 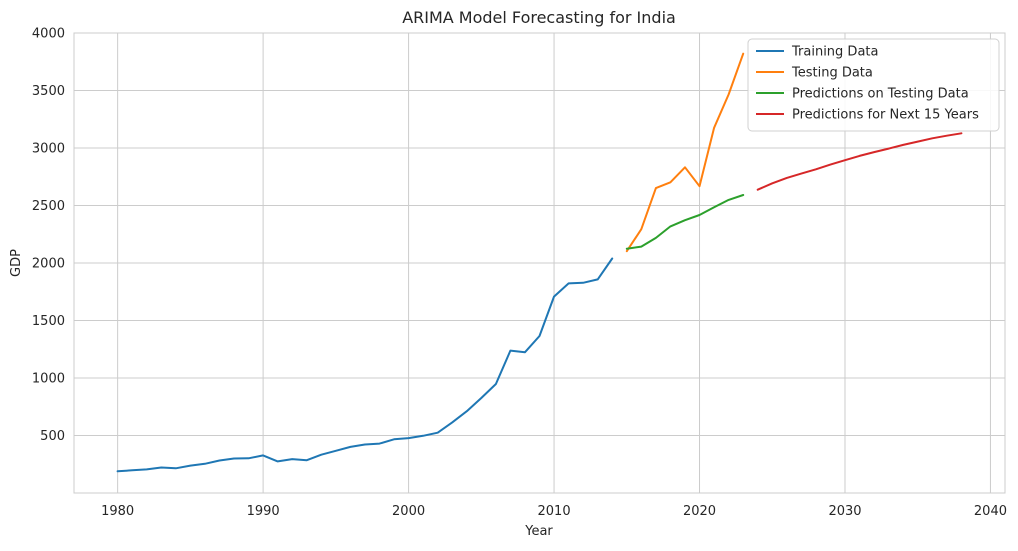 I want to click on legend-box, so click(x=873, y=85).